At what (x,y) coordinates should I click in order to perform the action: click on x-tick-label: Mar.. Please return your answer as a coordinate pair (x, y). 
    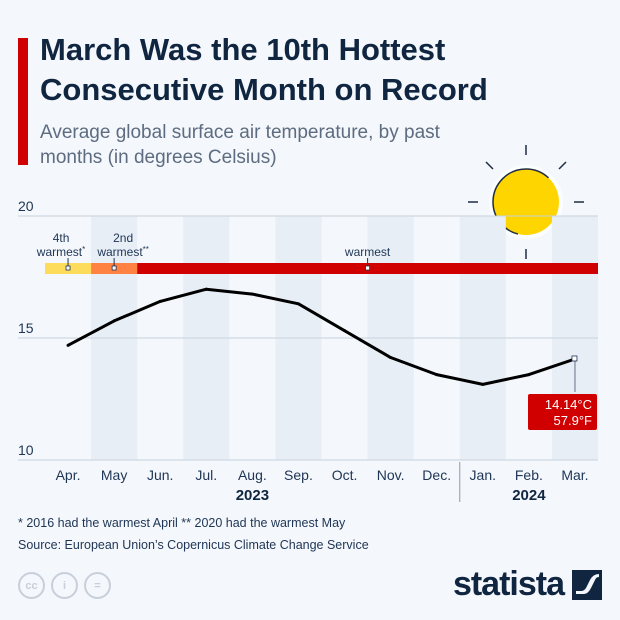
    Looking at the image, I should click on (574, 475).